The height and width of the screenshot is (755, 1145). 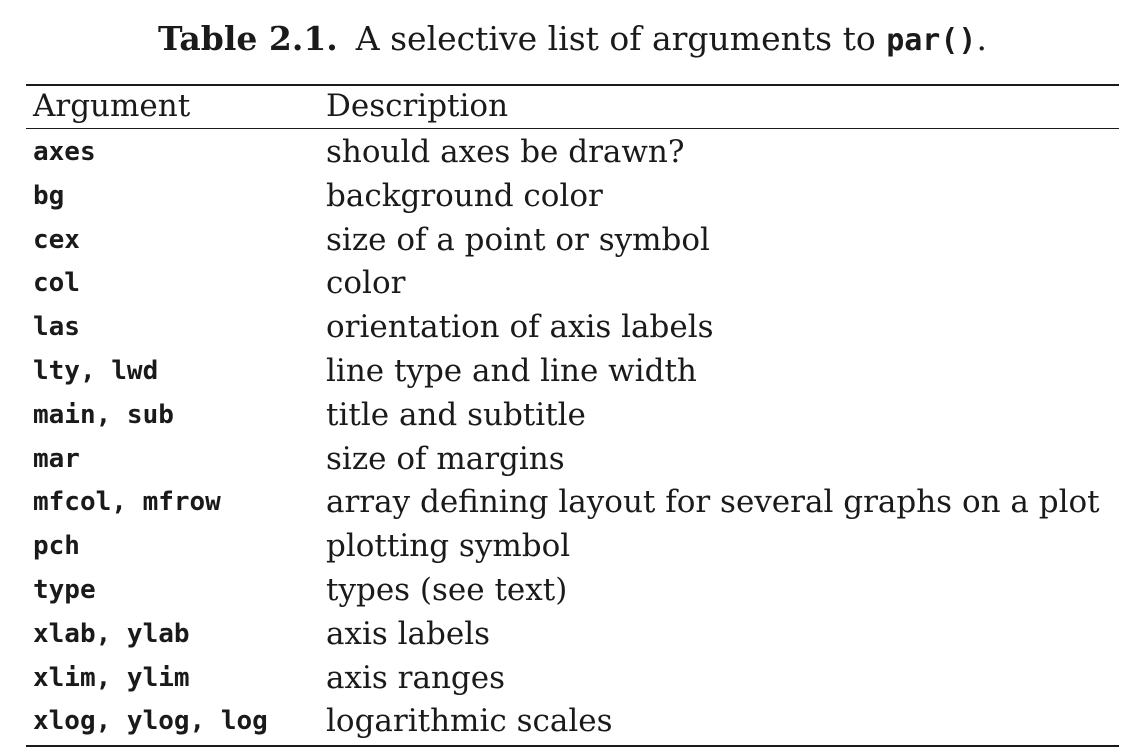 What do you see at coordinates (56, 283) in the screenshot?
I see `argument-cell: col` at bounding box center [56, 283].